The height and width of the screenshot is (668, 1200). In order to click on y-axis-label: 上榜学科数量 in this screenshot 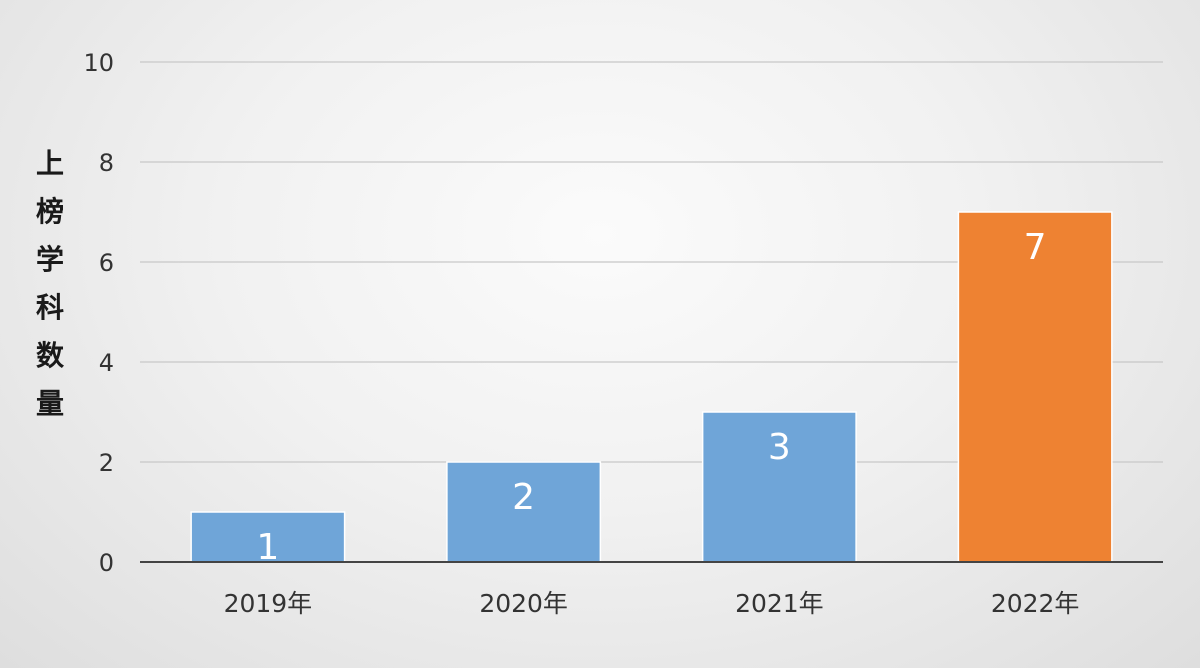, I will do `click(50, 284)`.